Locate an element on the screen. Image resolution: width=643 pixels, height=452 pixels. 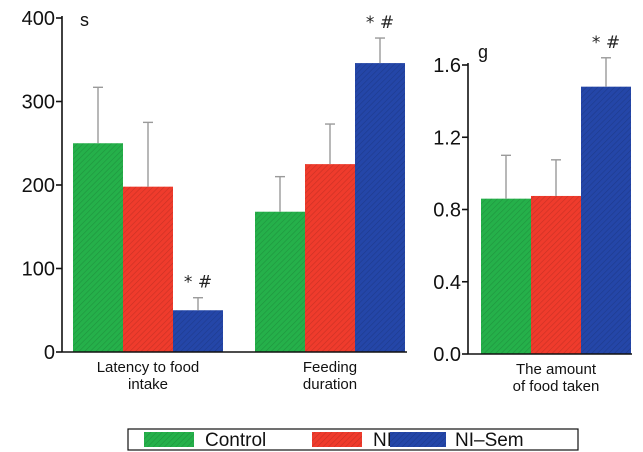
y-tick-label: 200 is located at coordinates (38, 186).